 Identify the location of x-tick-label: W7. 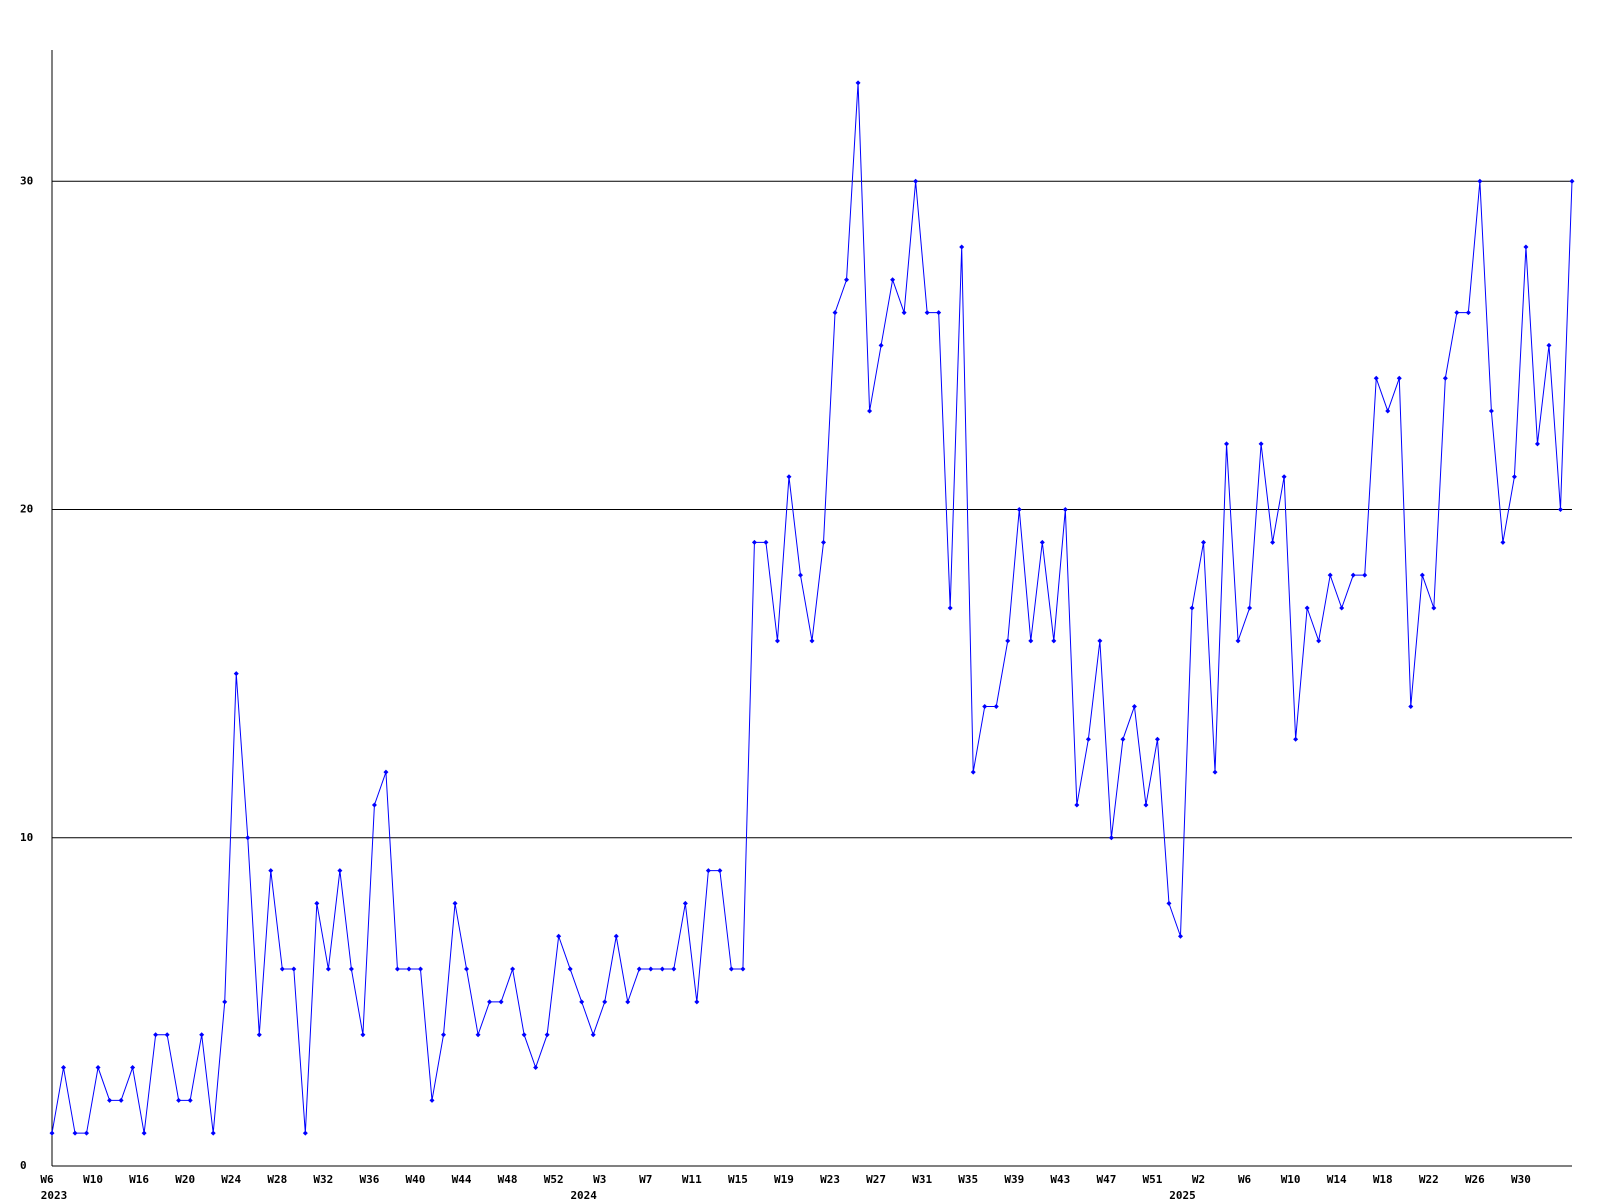
(645, 1179).